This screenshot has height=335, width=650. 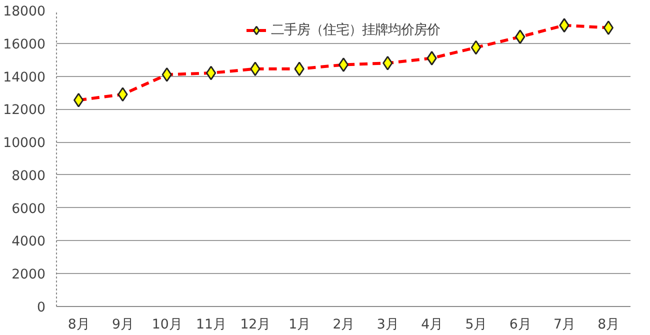 I want to click on y-tick-label: 18000, so click(x=24, y=12).